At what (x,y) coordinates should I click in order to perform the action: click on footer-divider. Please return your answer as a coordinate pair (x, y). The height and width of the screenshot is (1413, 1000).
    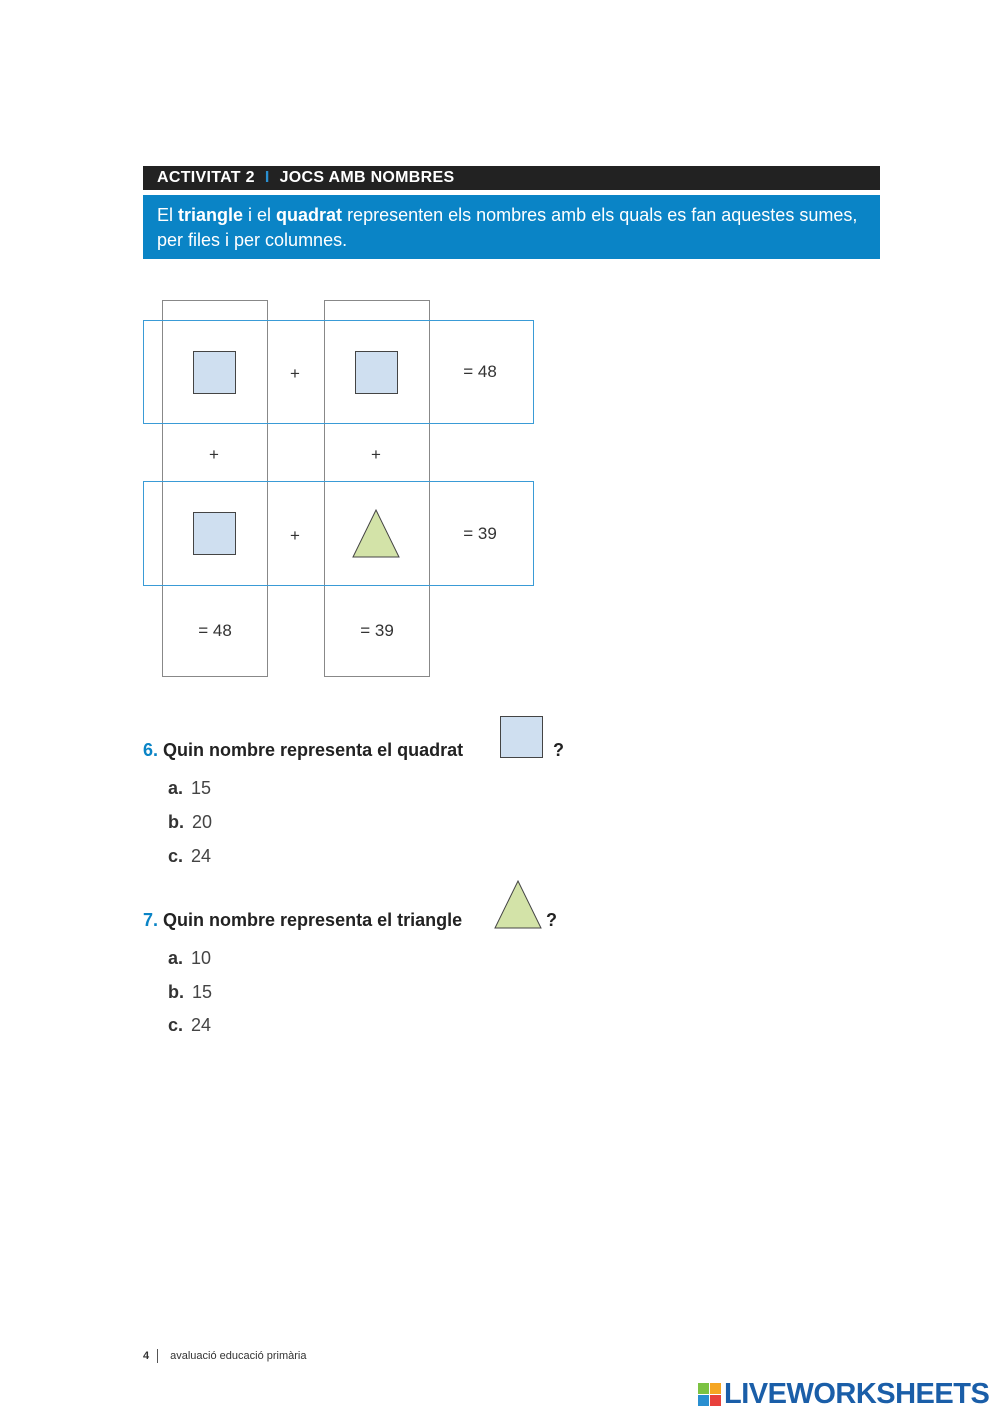
    Looking at the image, I should click on (158, 1356).